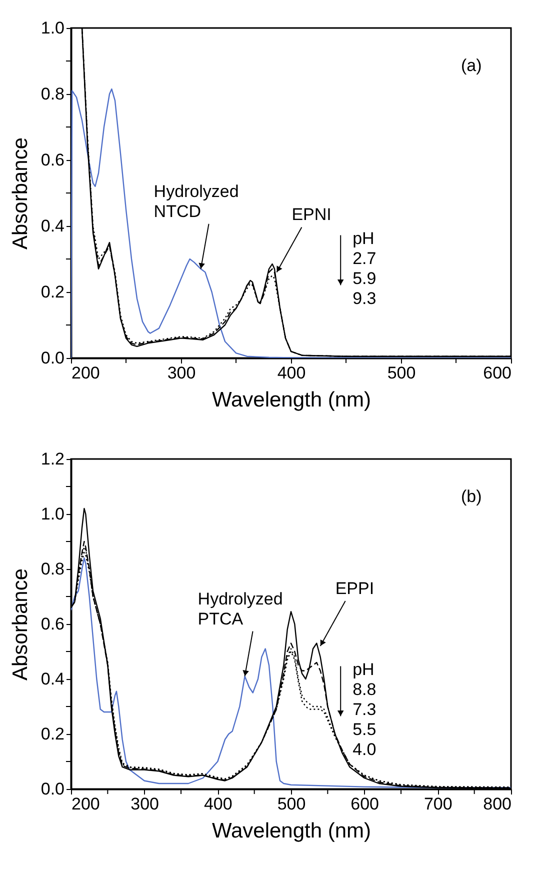  I want to click on annotation: EPNI, so click(312, 214).